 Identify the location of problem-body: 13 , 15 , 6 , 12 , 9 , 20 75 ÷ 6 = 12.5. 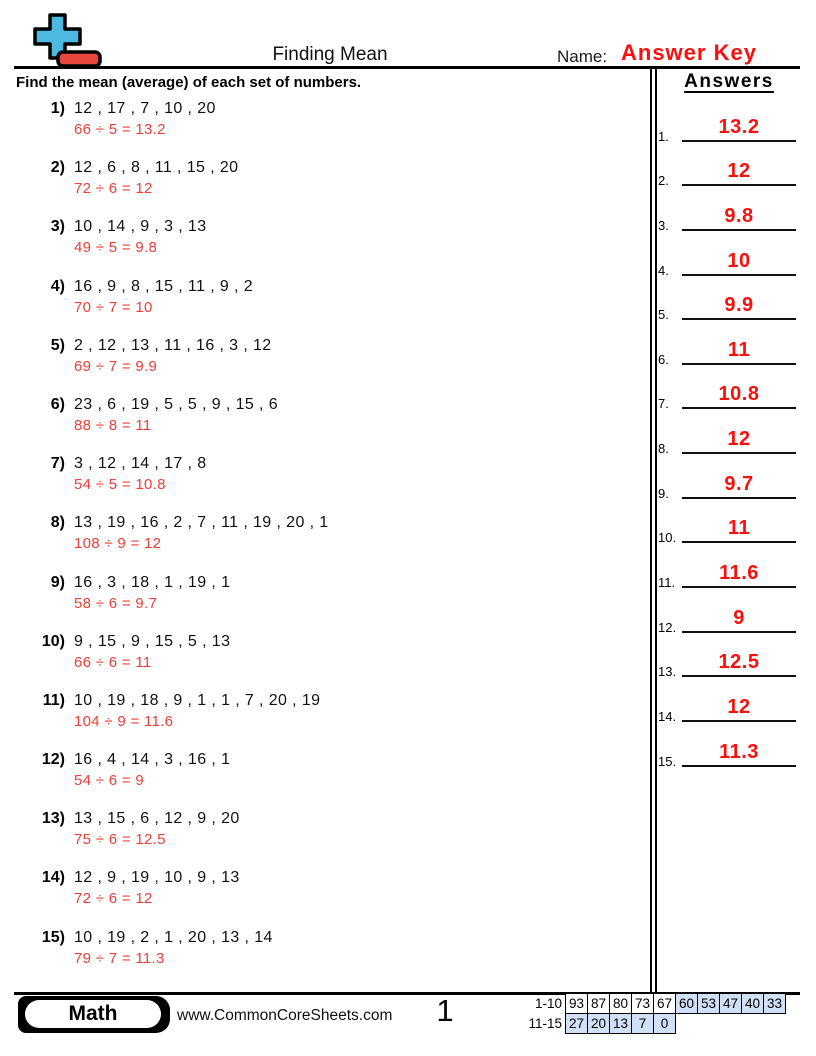
(157, 839).